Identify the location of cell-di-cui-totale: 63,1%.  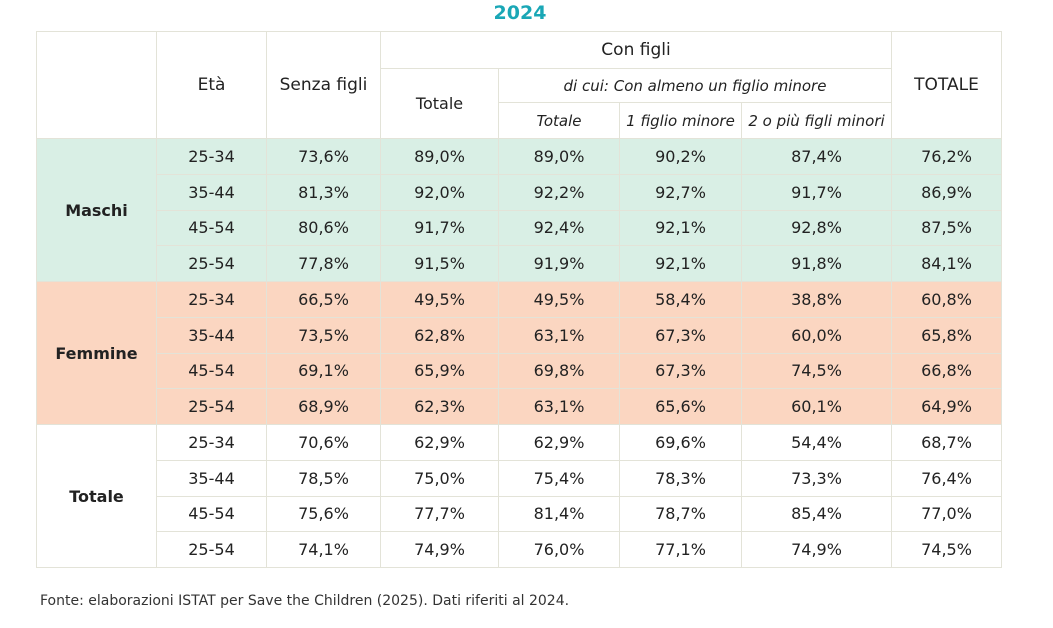
(559, 406).